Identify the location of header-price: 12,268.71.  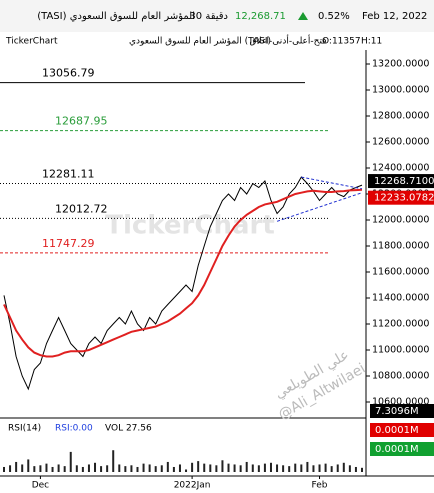
(260, 16).